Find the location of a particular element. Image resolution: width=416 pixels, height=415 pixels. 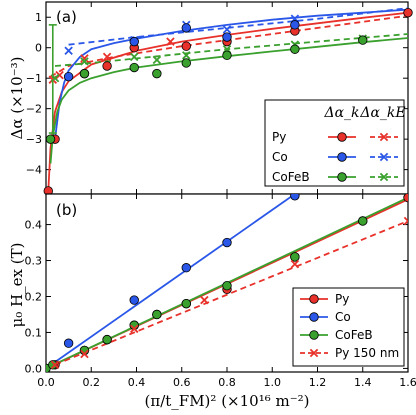

b-legend-label-Py 150 nm: Py 150 nm is located at coordinates (367, 353).